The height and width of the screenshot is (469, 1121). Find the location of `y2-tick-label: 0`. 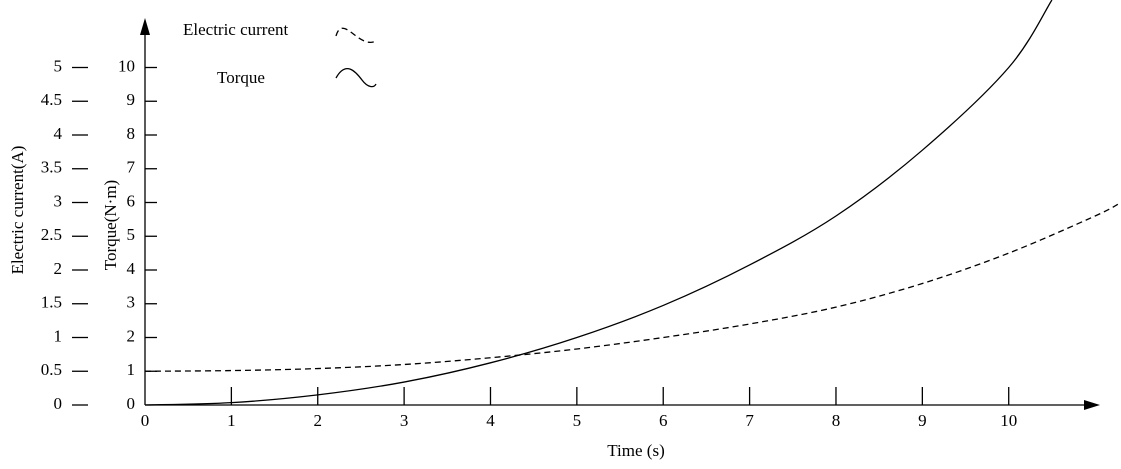

y2-tick-label: 0 is located at coordinates (58, 403).